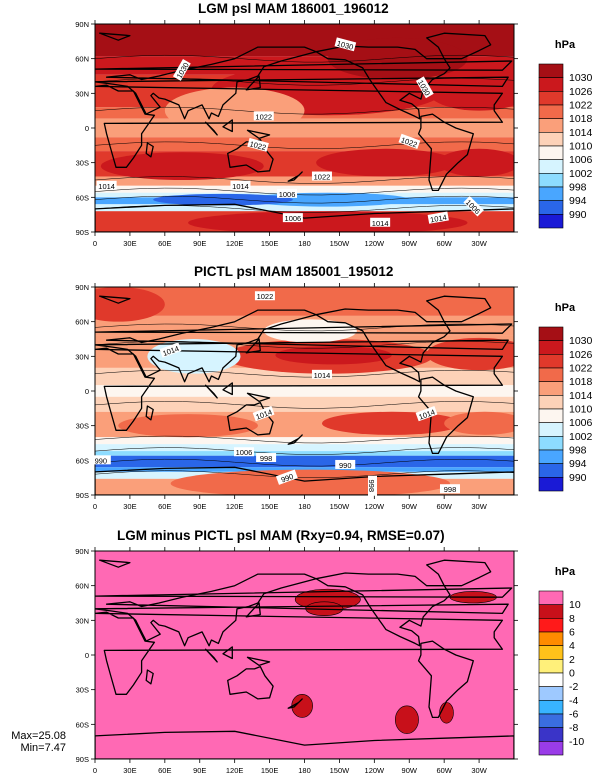  I want to click on colorbar-label: 0, so click(572, 674).